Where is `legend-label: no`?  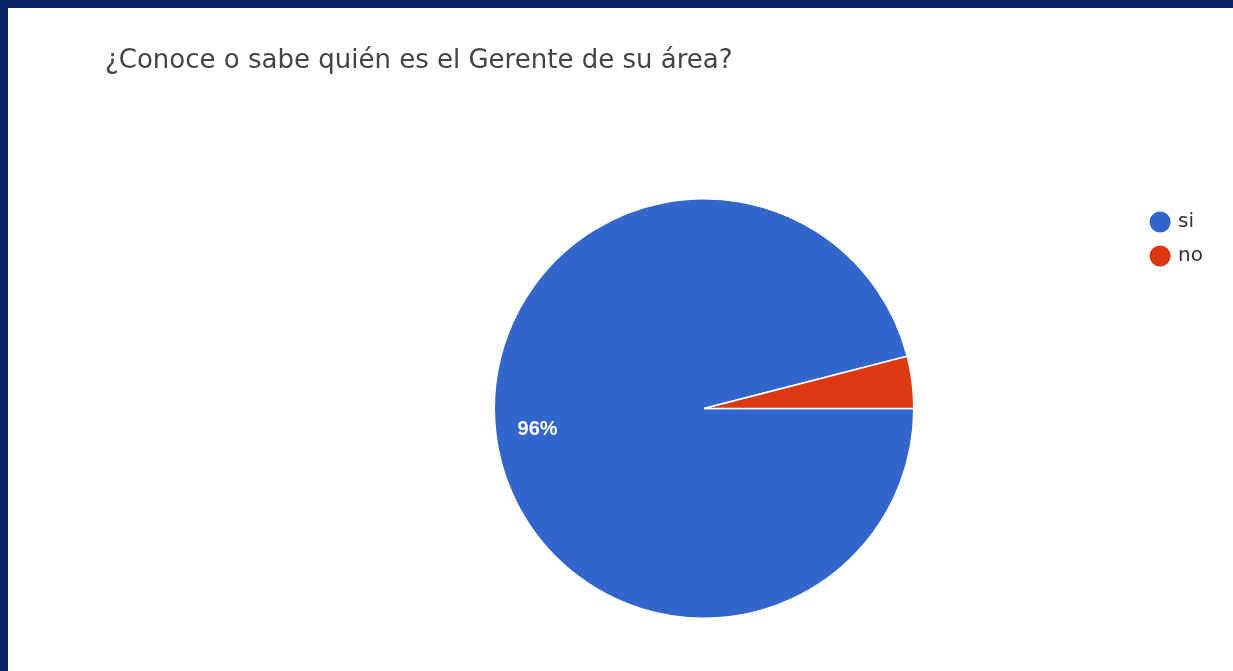
legend-label: no is located at coordinates (1191, 254).